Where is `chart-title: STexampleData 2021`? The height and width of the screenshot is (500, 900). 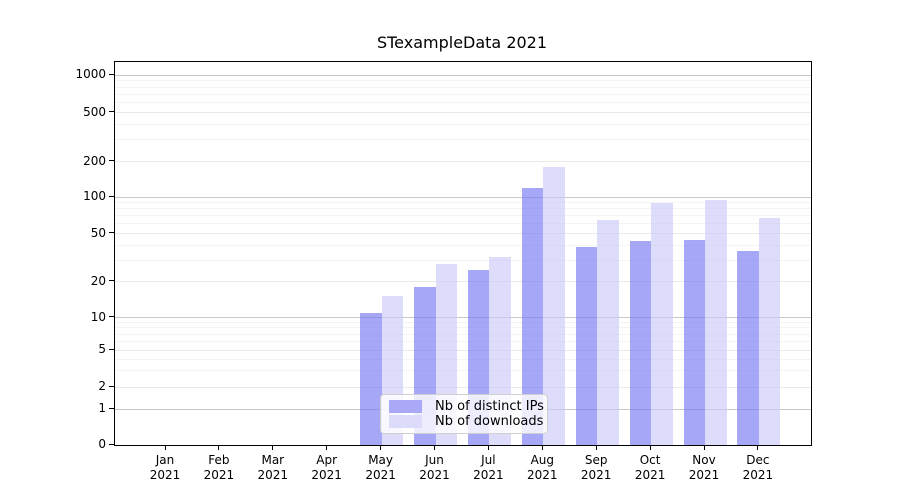
chart-title: STexampleData 2021 is located at coordinates (462, 42).